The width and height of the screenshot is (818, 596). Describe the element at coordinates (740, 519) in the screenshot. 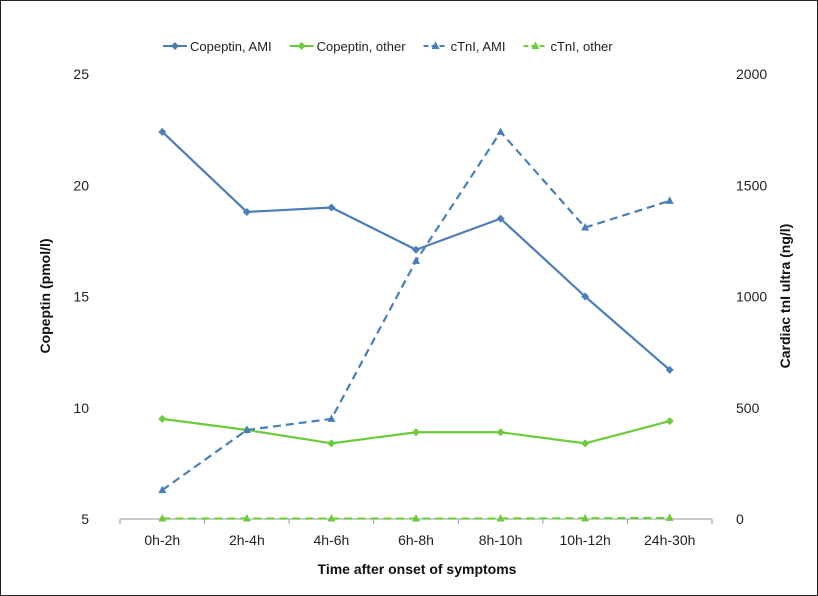

I see `y-tick-label-right: 0` at that location.